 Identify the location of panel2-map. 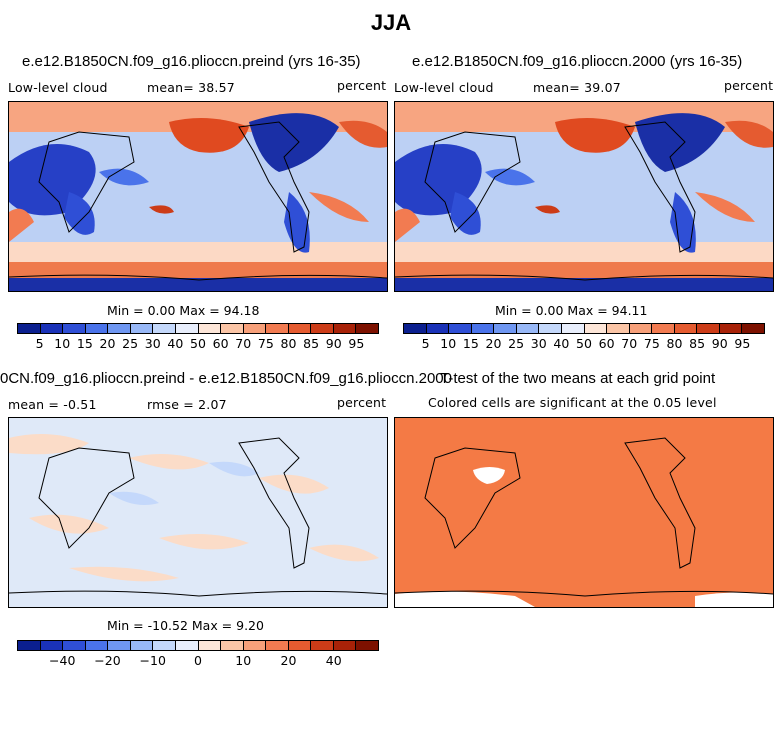
(584, 196).